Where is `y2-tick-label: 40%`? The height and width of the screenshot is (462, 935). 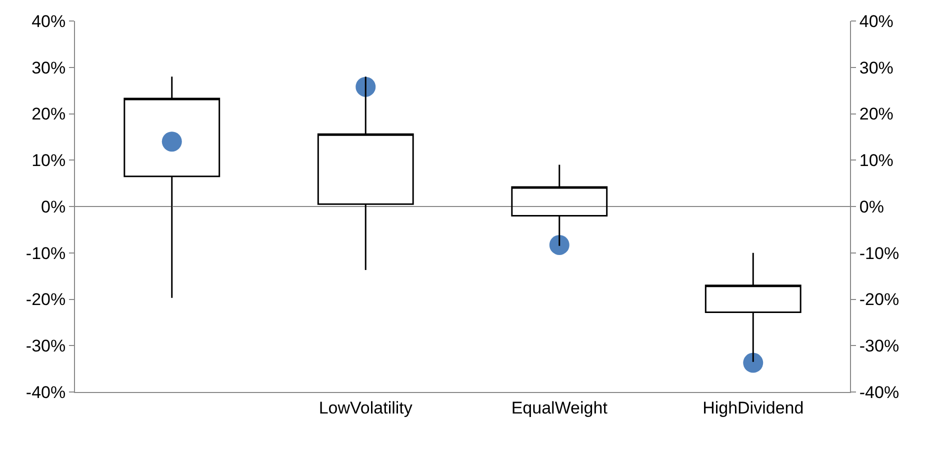
y2-tick-label: 40% is located at coordinates (876, 21).